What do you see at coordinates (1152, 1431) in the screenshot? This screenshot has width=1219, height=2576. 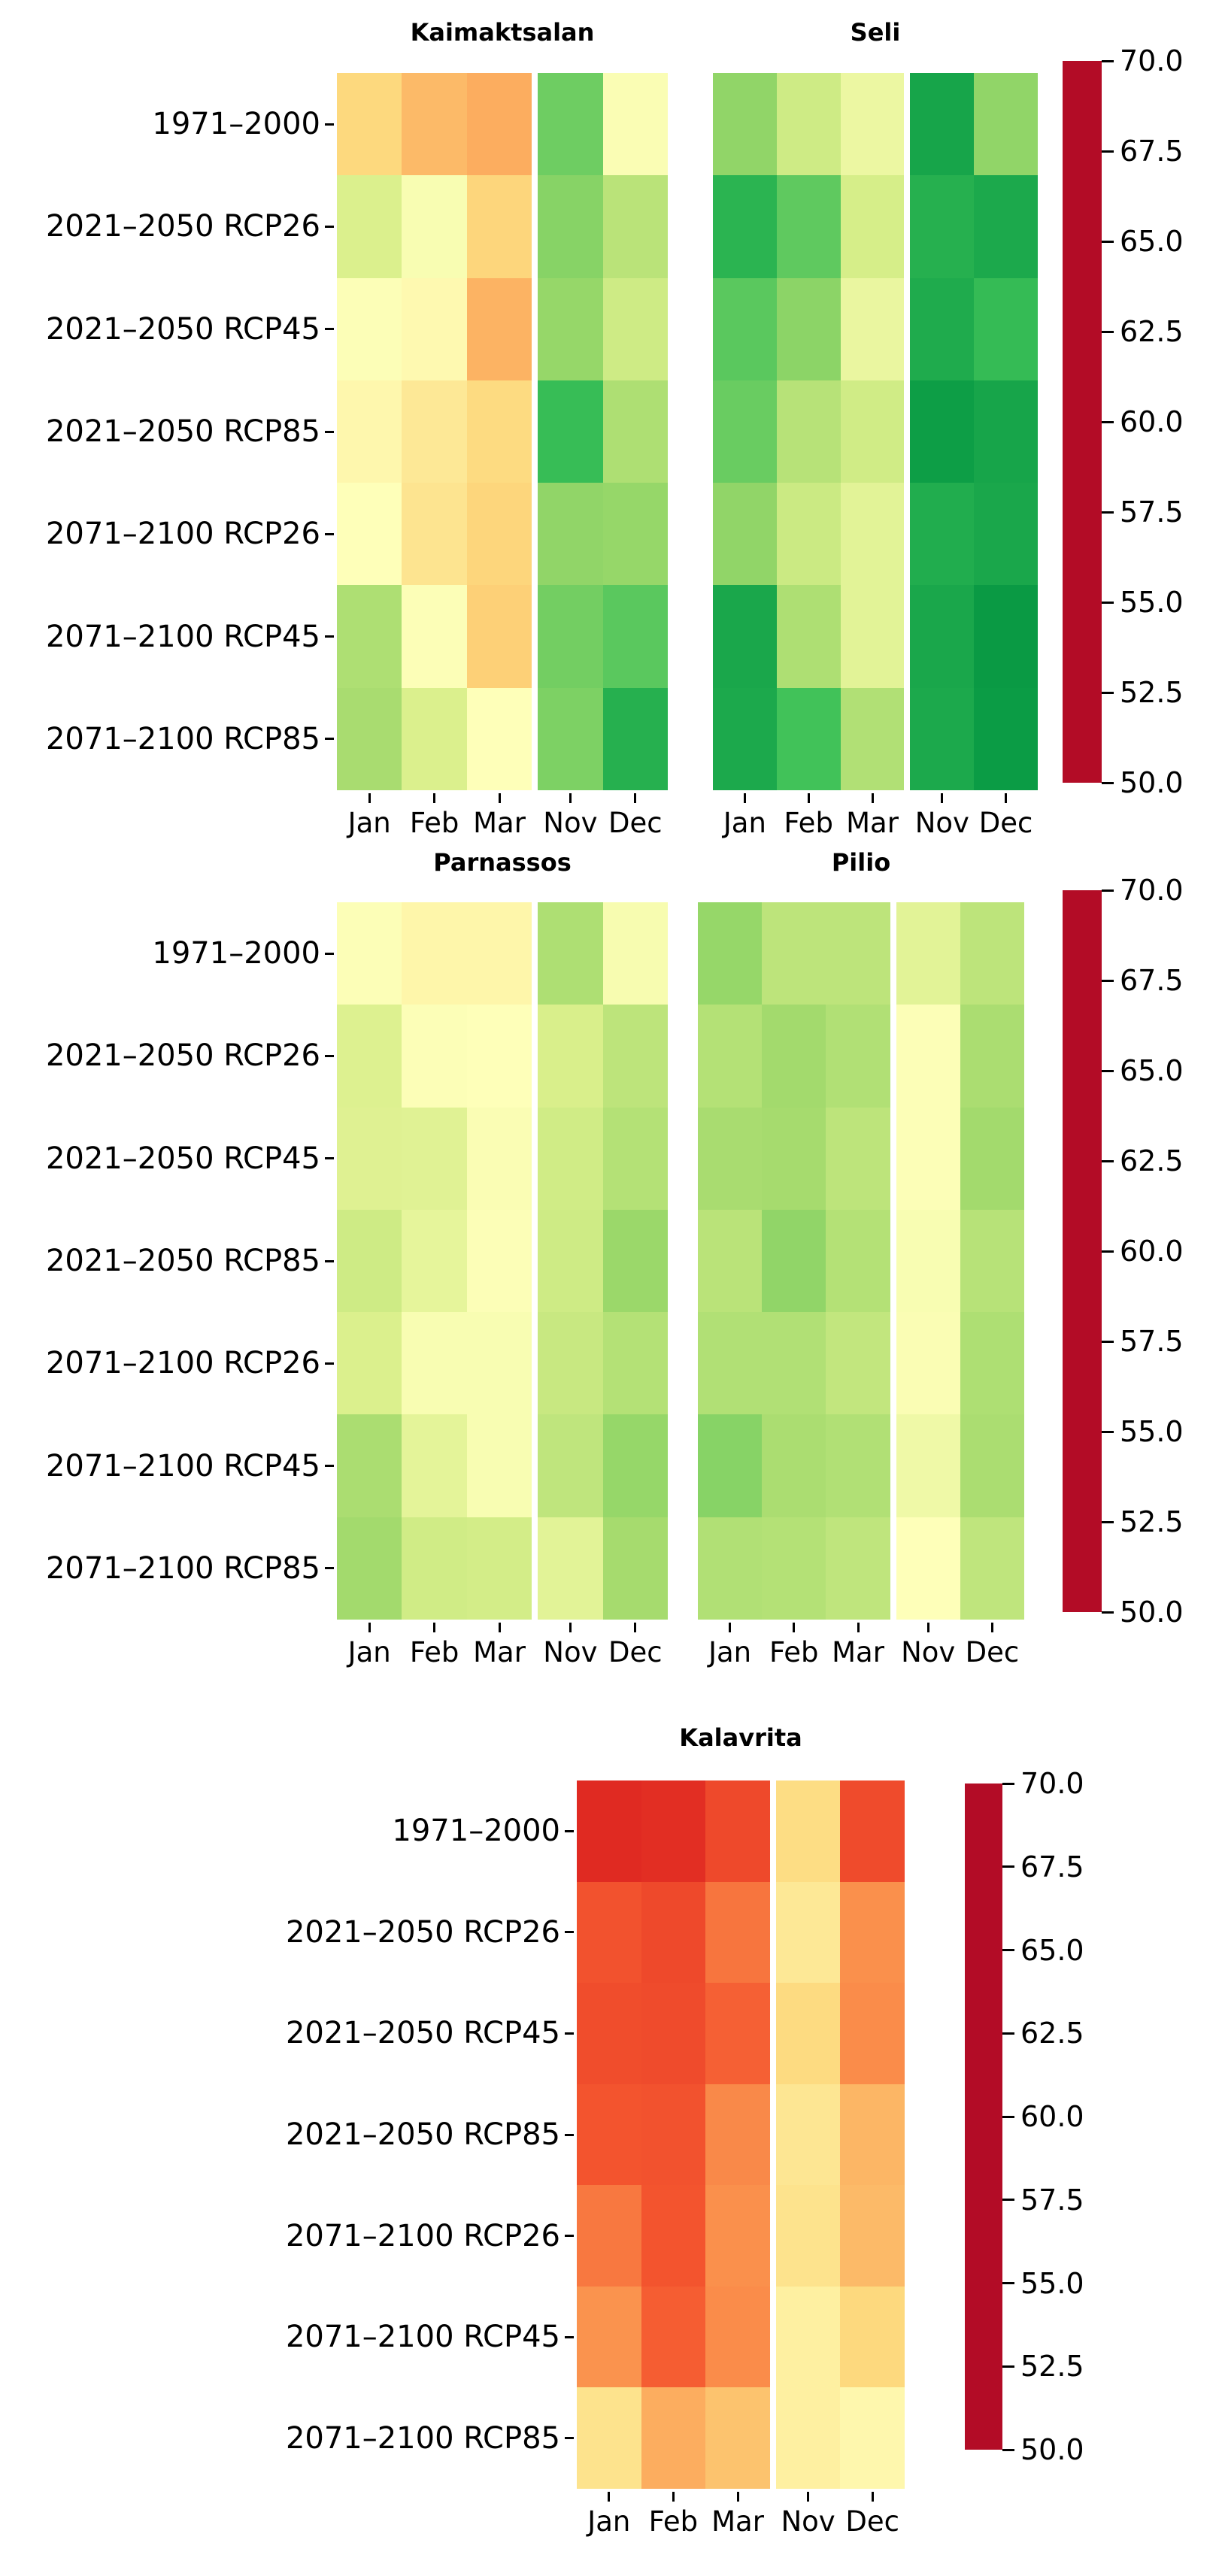 I see `colorbar-tick-label: 55.0` at bounding box center [1152, 1431].